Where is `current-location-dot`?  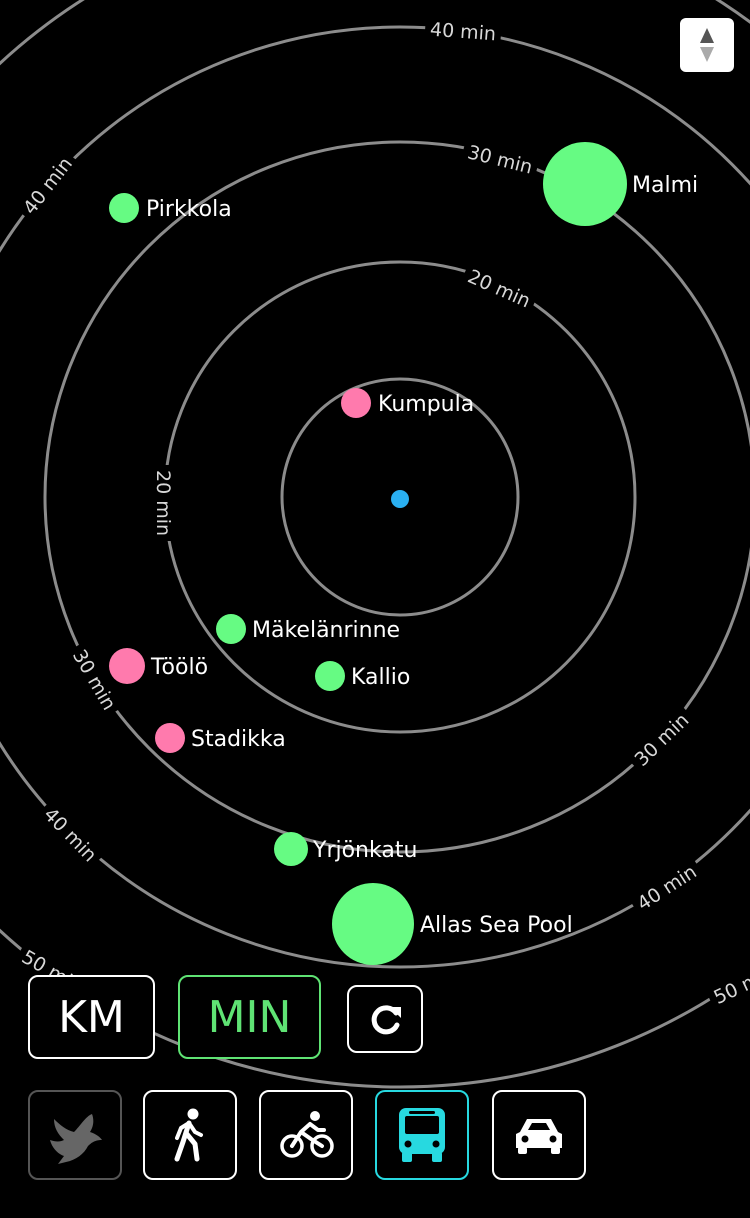 current-location-dot is located at coordinates (400, 499).